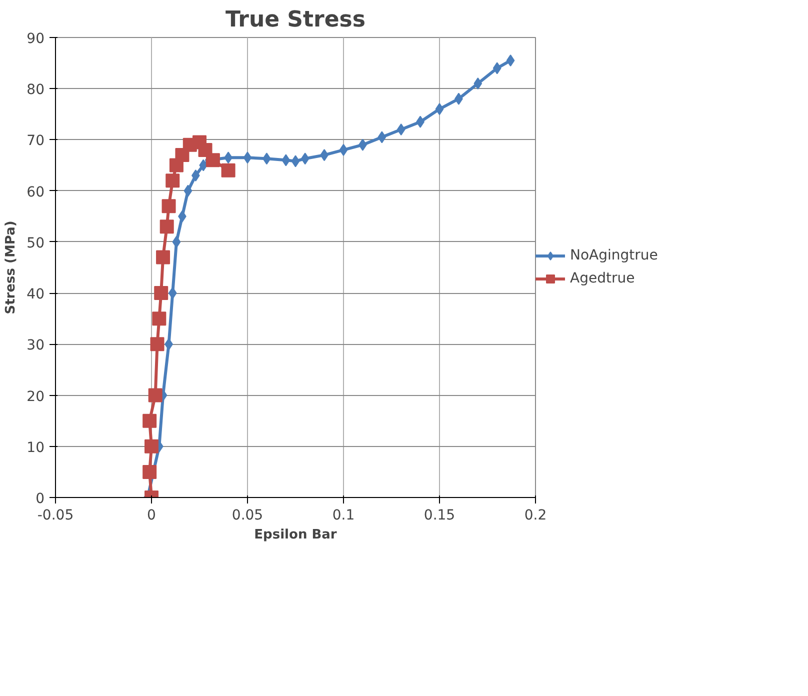 This screenshot has height=696, width=808. I want to click on x-tick-label: 0.05, so click(248, 516).